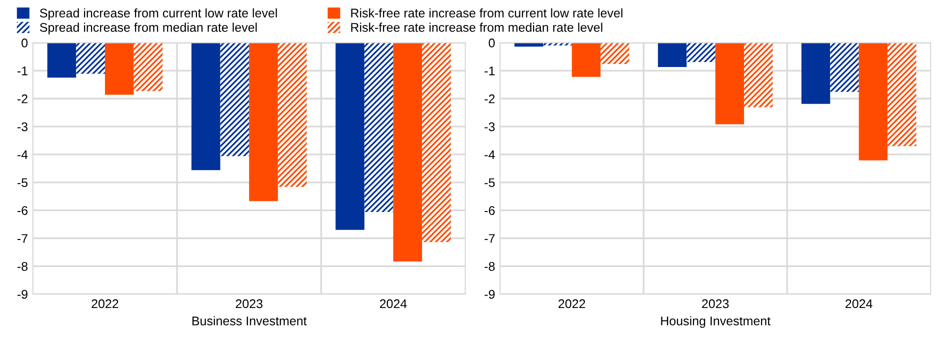 The height and width of the screenshot is (342, 940). What do you see at coordinates (476, 27) in the screenshot?
I see `legend-label: Risk-free rate increase from median rate level` at bounding box center [476, 27].